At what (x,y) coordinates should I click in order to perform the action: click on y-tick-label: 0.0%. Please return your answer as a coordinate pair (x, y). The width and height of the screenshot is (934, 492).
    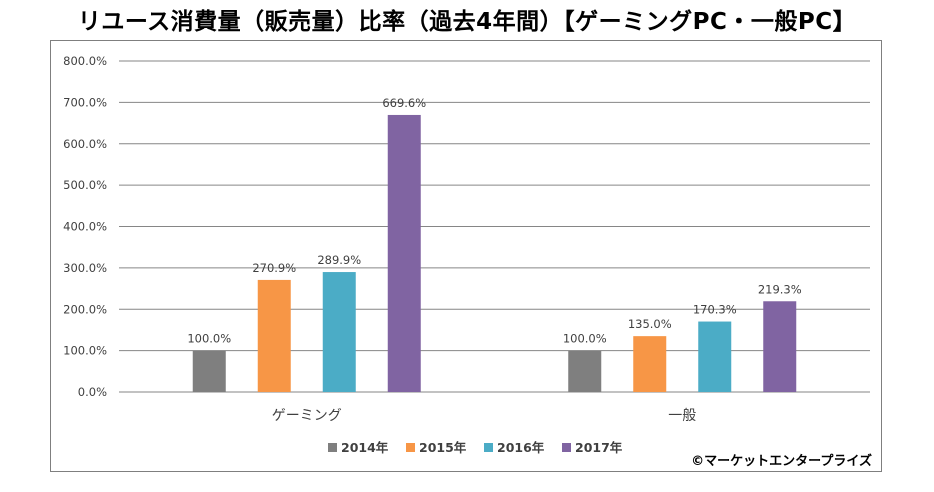
    Looking at the image, I should click on (92, 392).